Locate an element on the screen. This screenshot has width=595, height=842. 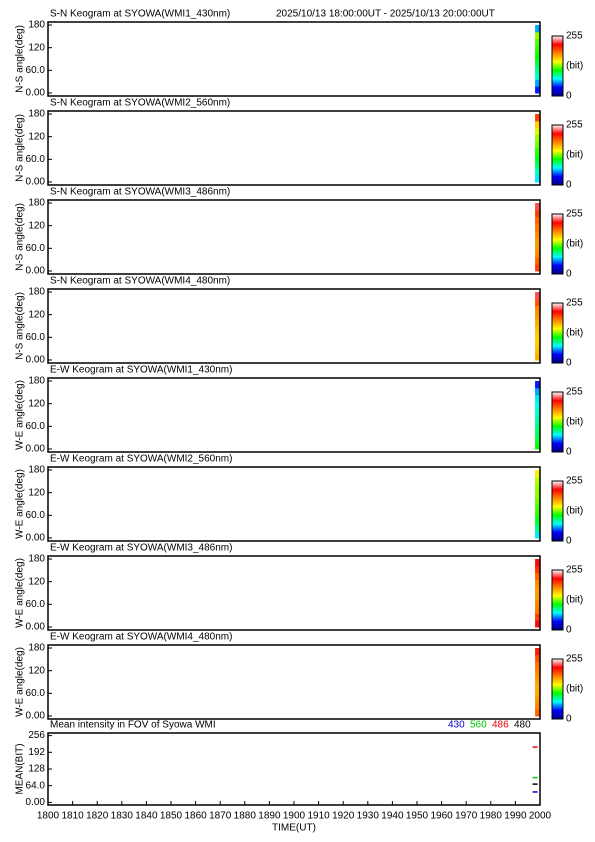
y-tick-label: 180 is located at coordinates (36, 381).